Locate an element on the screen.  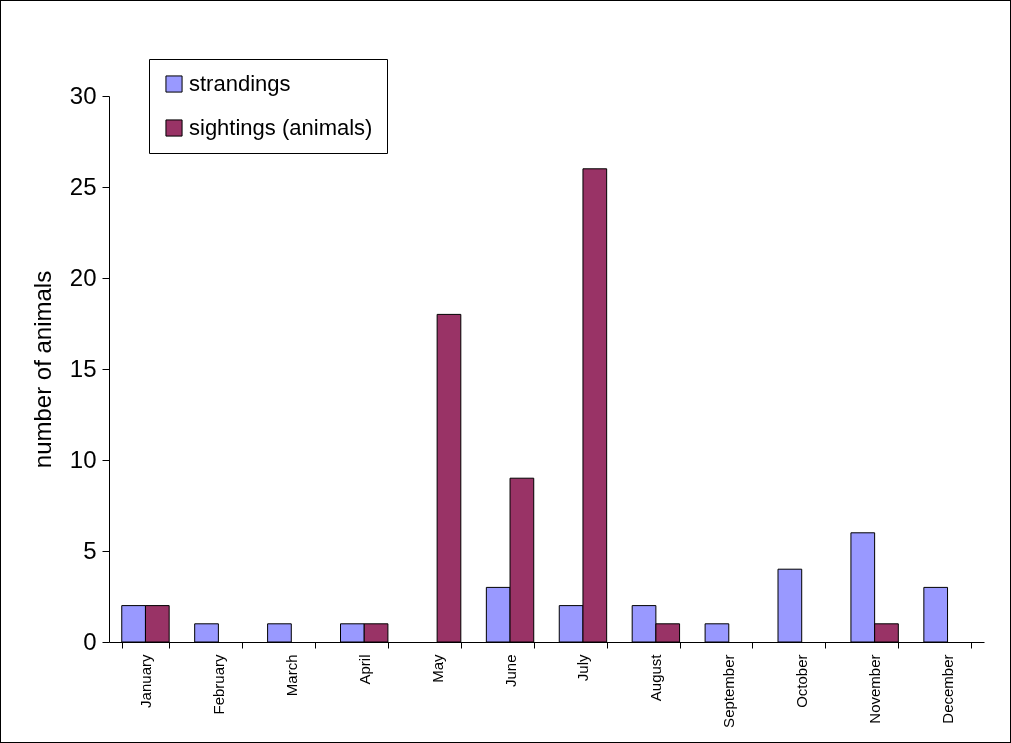
x-tick-label: May is located at coordinates (437, 668).